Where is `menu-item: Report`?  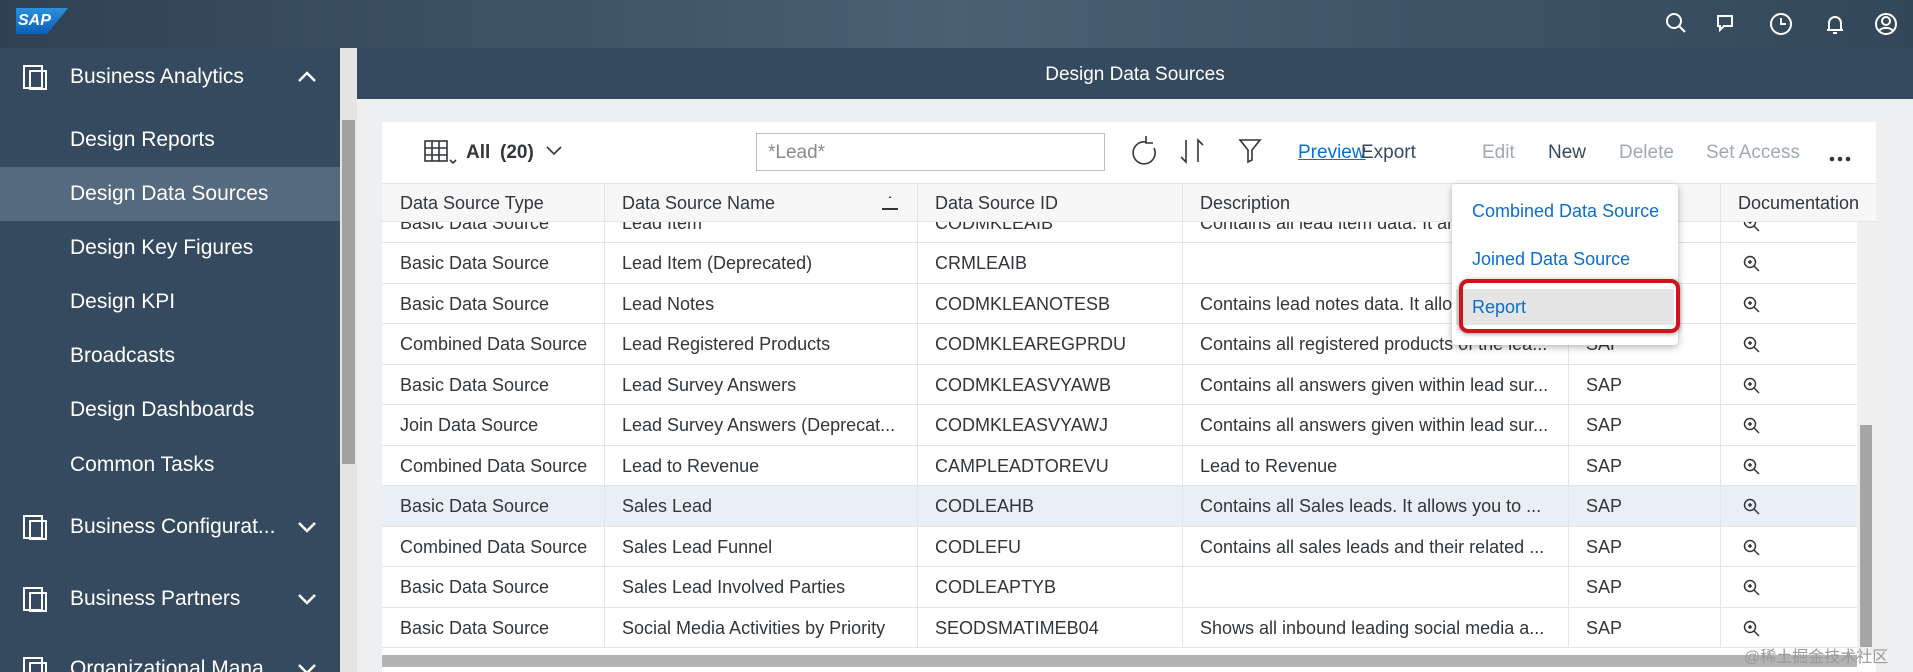 menu-item: Report is located at coordinates (1499, 307).